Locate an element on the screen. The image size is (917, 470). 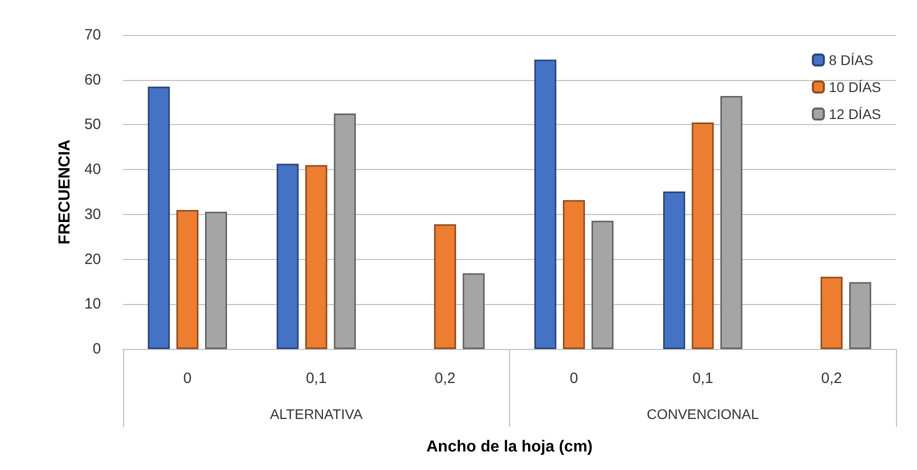
y-tick-label: 10 is located at coordinates (92, 304).